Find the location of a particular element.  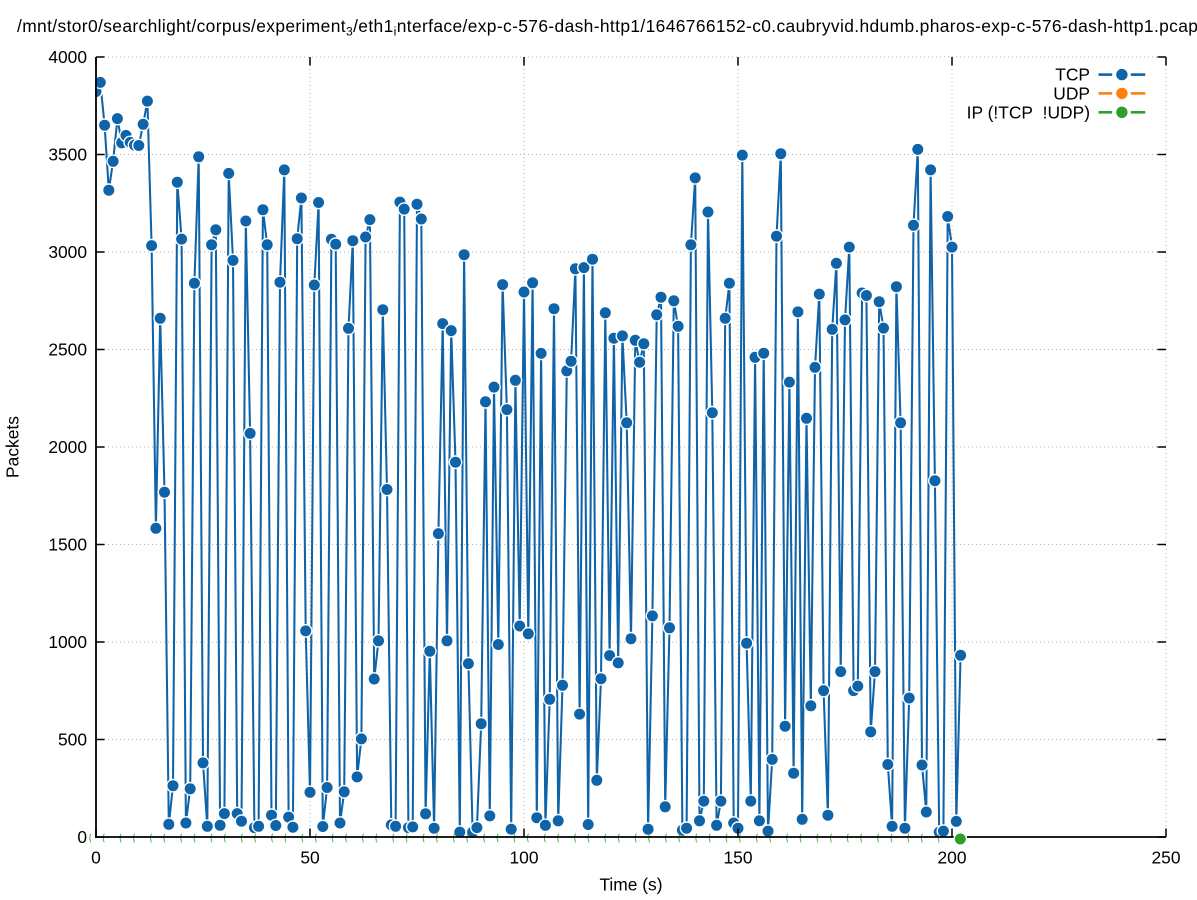

svg-text: 200 is located at coordinates (951, 858).